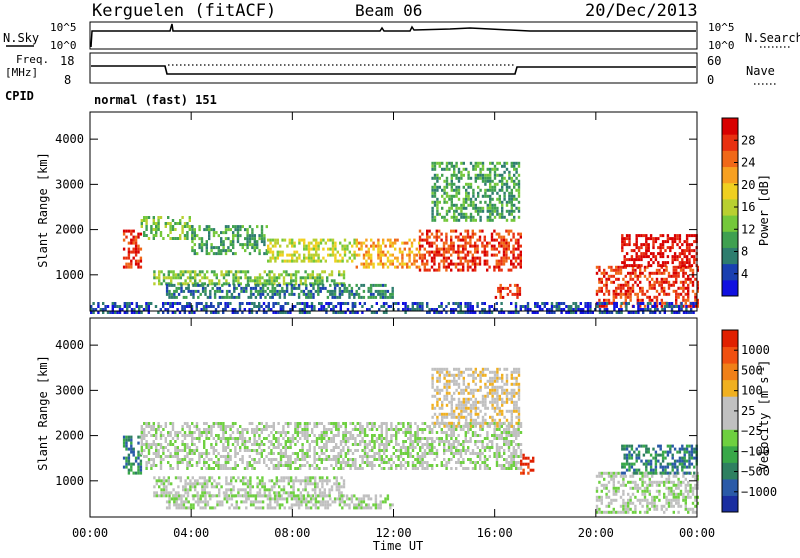 This screenshot has height=558, width=800. I want to click on power-echo-region, so click(470, 251).